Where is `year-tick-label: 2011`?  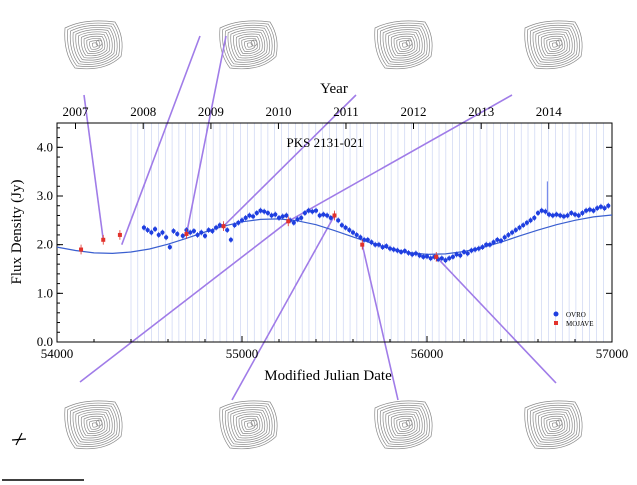 year-tick-label: 2011 is located at coordinates (346, 111).